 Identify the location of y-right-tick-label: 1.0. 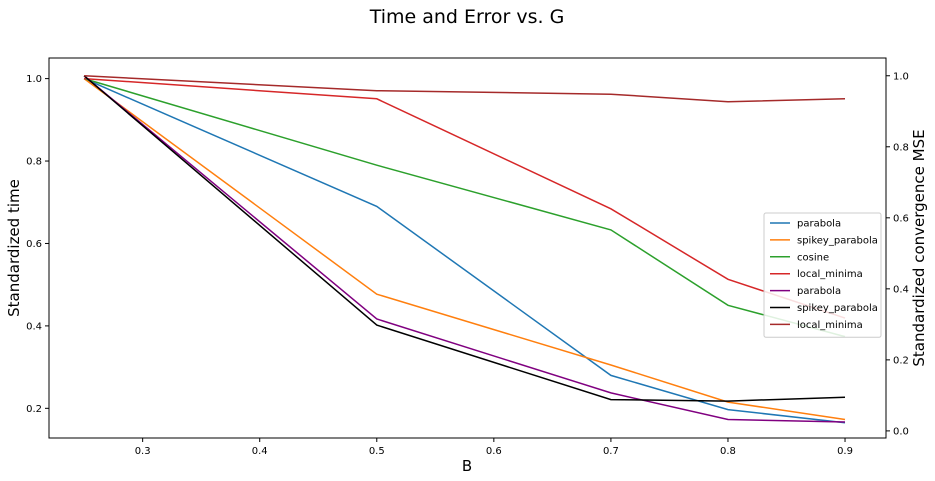
(901, 76).